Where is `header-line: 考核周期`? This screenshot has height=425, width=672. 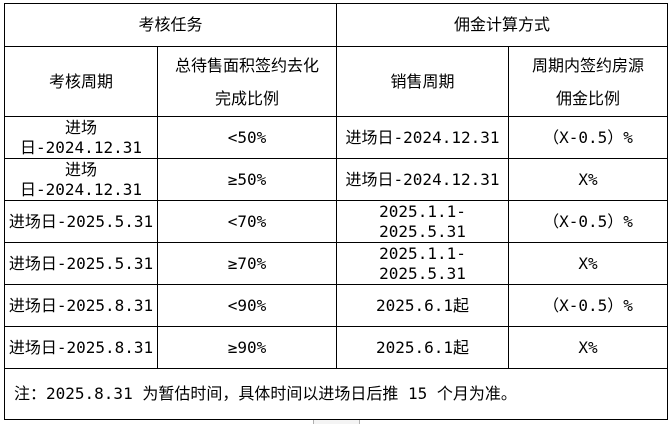
header-line: 考核周期 is located at coordinates (80, 81).